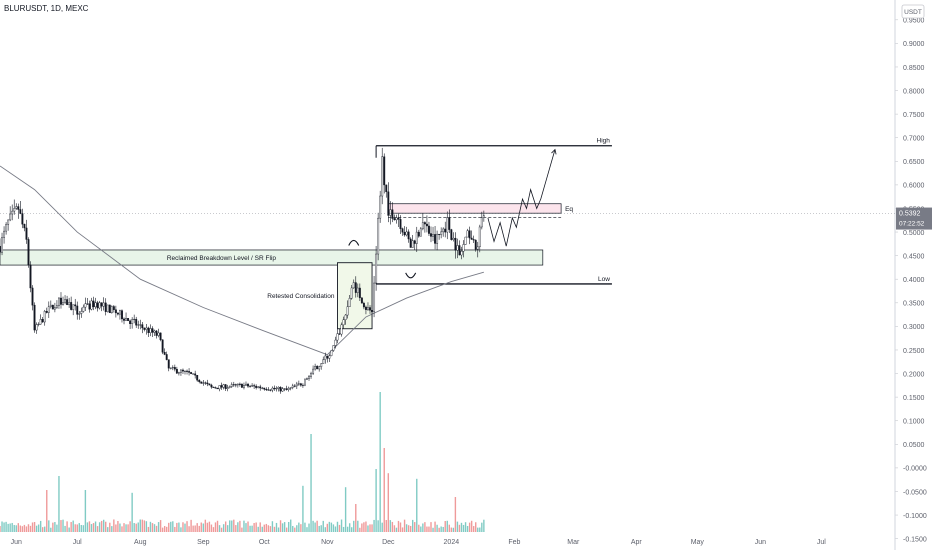  What do you see at coordinates (521, 198) in the screenshot?
I see `projection-path` at bounding box center [521, 198].